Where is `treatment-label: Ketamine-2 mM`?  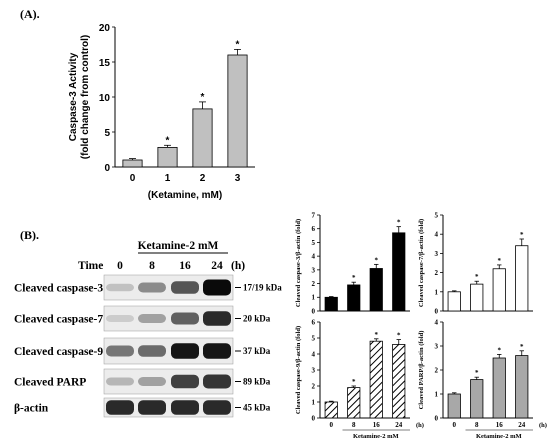
treatment-label: Ketamine-2 mM is located at coordinates (178, 246).